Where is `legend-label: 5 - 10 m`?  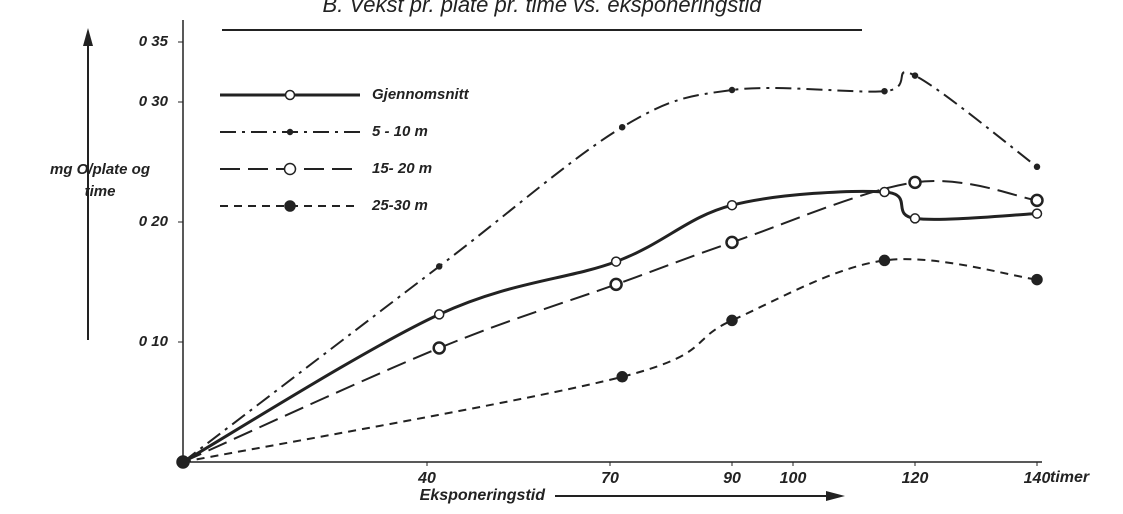
legend-label: 5 - 10 m is located at coordinates (400, 131).